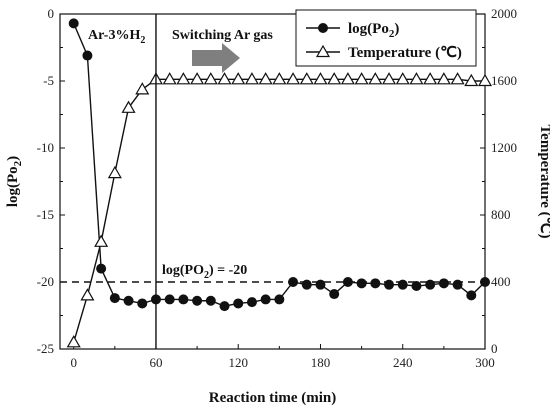 Image resolution: width=550 pixels, height=414 pixels. Describe the element at coordinates (543, 182) in the screenshot. I see `y-right-axis-title: Temperature (℃)` at that location.